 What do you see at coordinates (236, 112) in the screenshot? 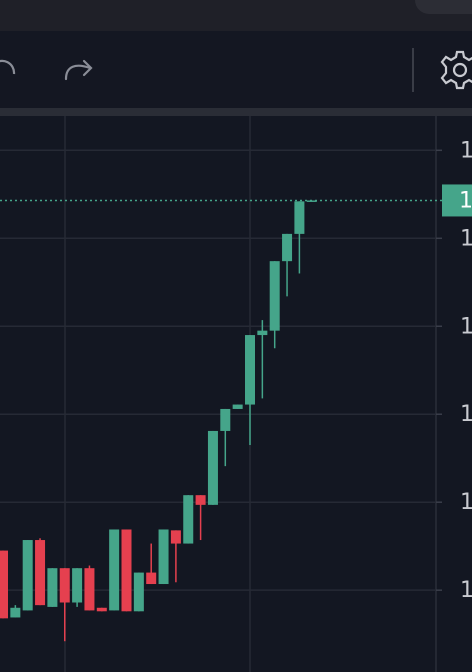
I see `panel-divider` at bounding box center [236, 112].